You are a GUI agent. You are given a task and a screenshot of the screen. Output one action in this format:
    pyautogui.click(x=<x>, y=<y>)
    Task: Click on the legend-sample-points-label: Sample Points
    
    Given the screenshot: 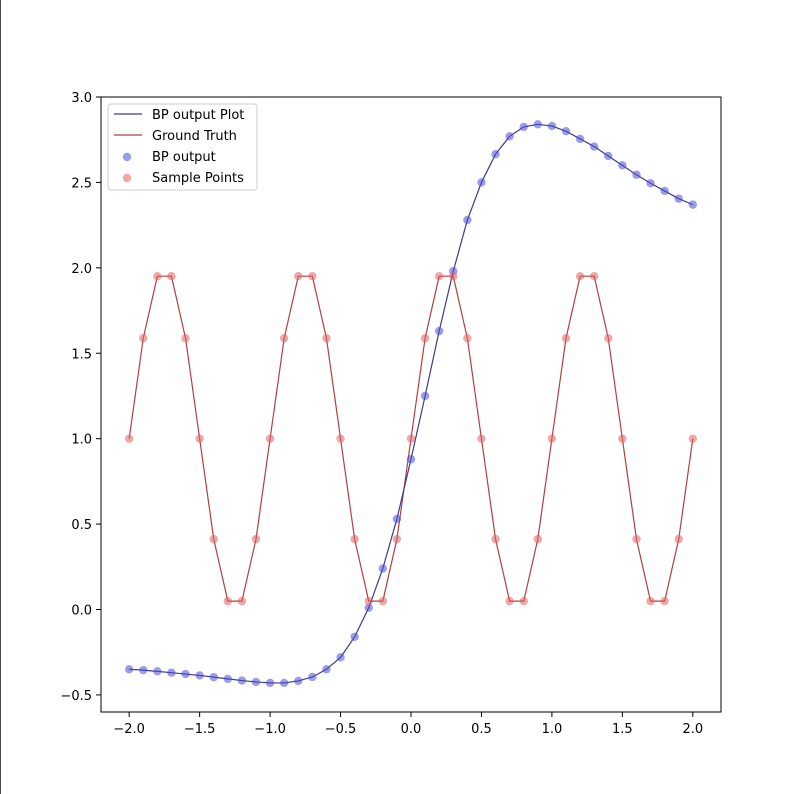 What is the action you would take?
    pyautogui.click(x=198, y=178)
    